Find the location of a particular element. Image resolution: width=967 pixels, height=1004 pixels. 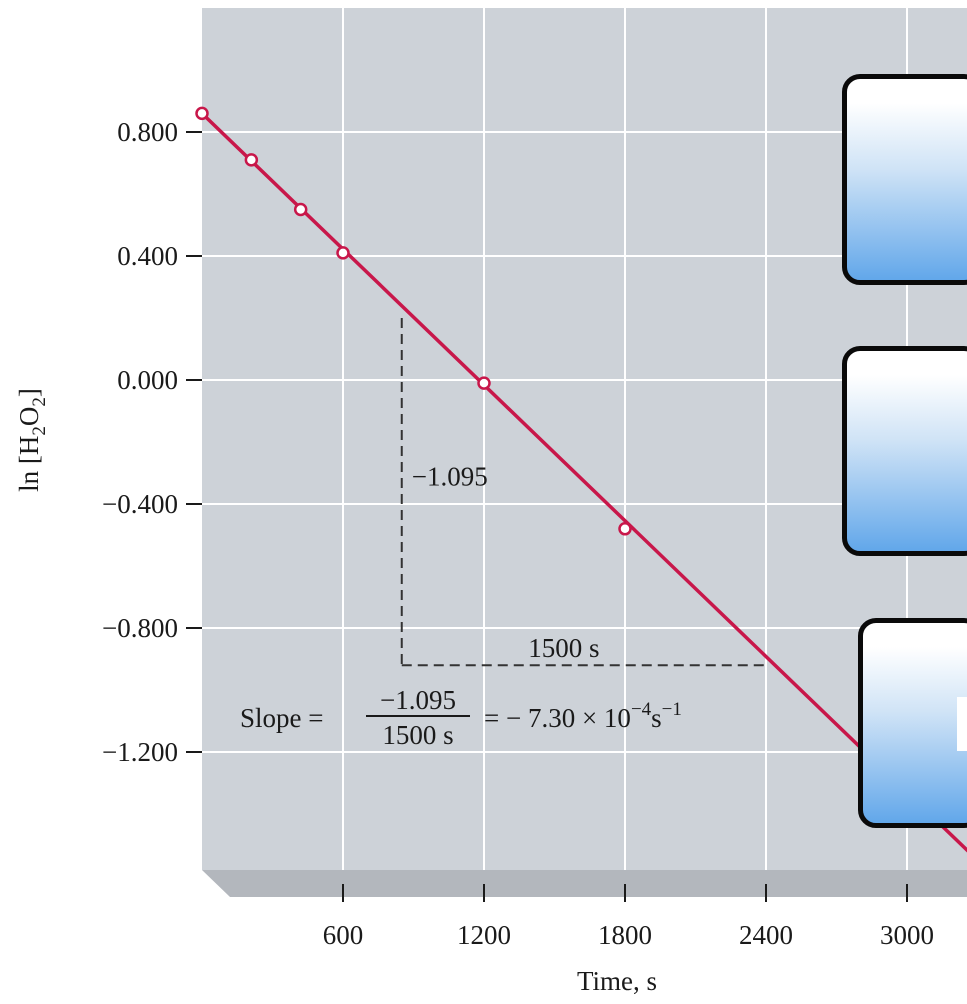

y-tick-label: 0.400 is located at coordinates (147, 256).